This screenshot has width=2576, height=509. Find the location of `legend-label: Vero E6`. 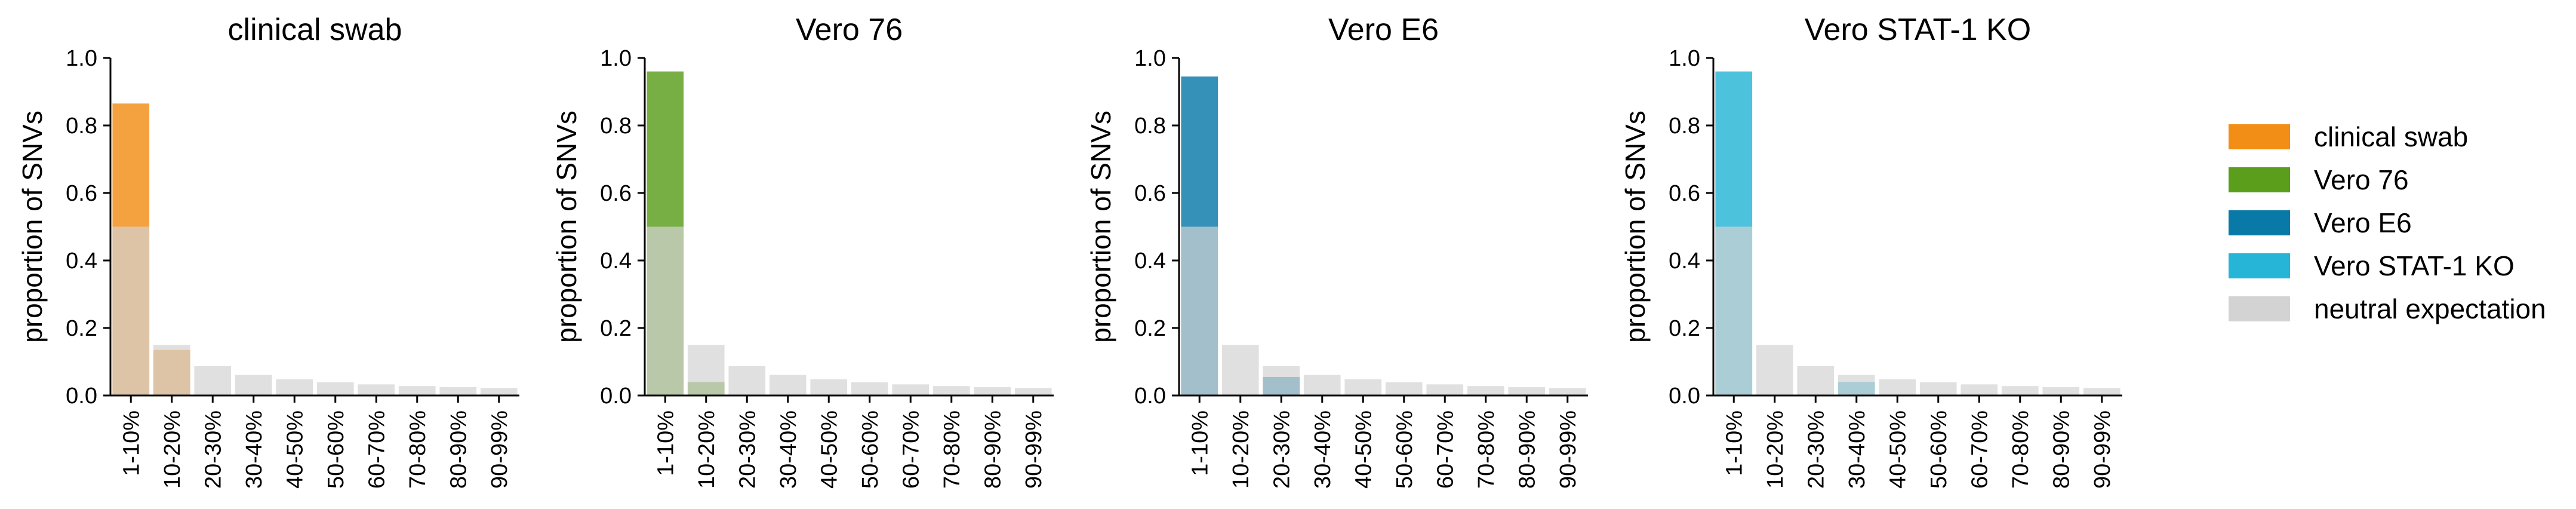

legend-label: Vero E6 is located at coordinates (2363, 222).